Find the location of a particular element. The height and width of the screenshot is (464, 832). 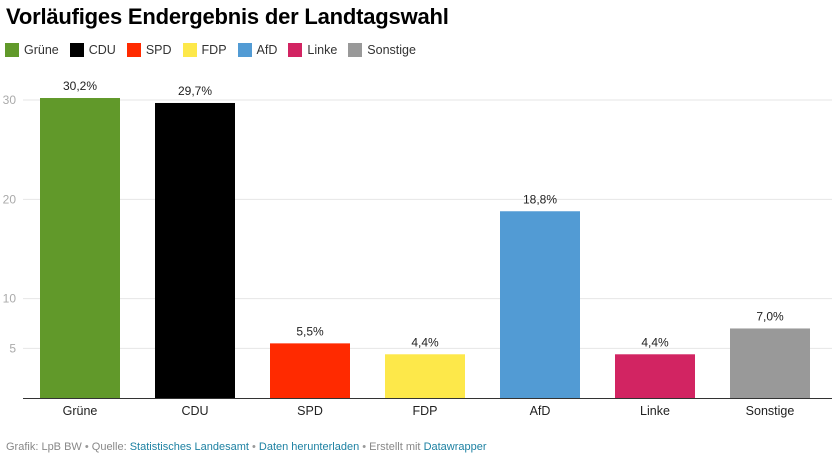

x-category-label: AfD is located at coordinates (540, 411).